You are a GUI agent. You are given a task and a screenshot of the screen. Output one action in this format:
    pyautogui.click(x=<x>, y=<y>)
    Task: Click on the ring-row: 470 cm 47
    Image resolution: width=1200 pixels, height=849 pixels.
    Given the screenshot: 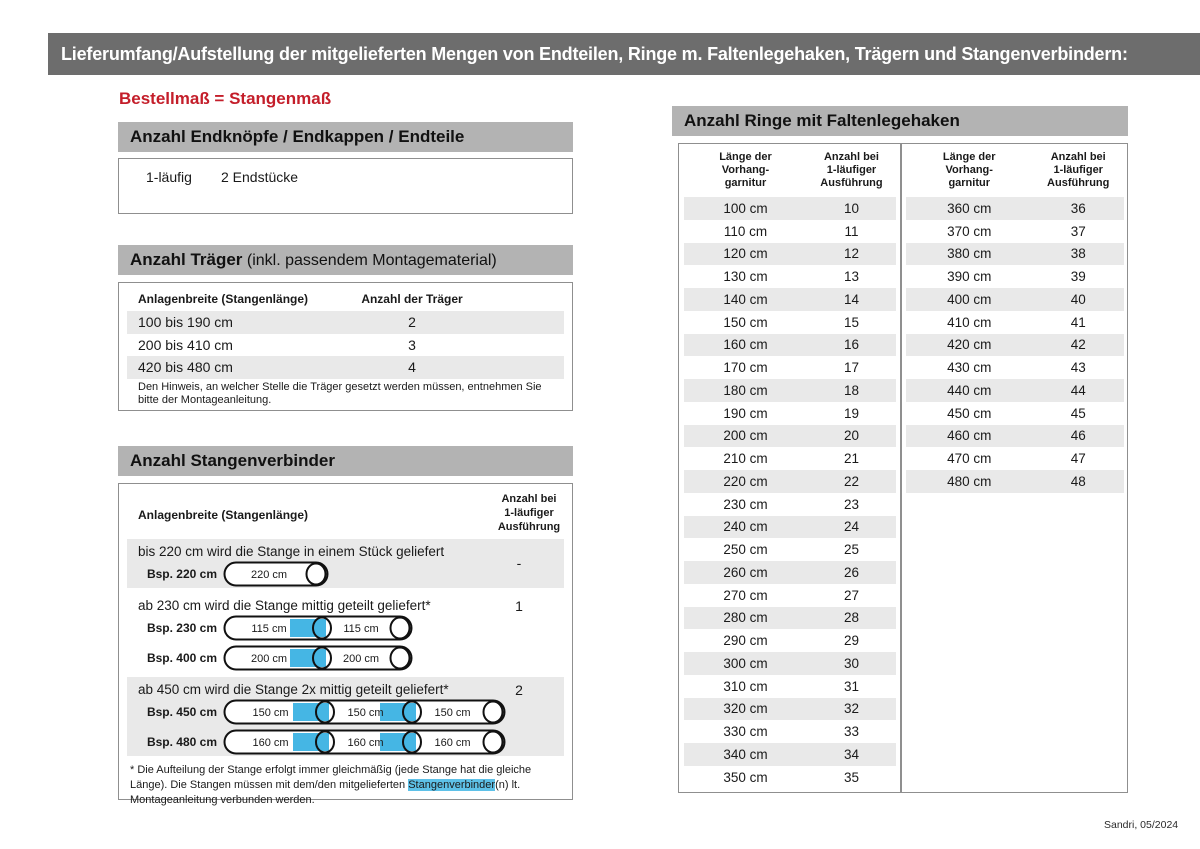 What is the action you would take?
    pyautogui.click(x=1015, y=458)
    